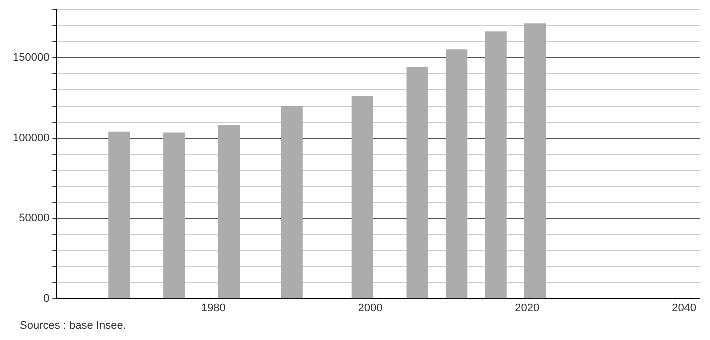 This screenshot has height=340, width=710. Describe the element at coordinates (370, 308) in the screenshot. I see `x-tick-label: 2000` at that location.